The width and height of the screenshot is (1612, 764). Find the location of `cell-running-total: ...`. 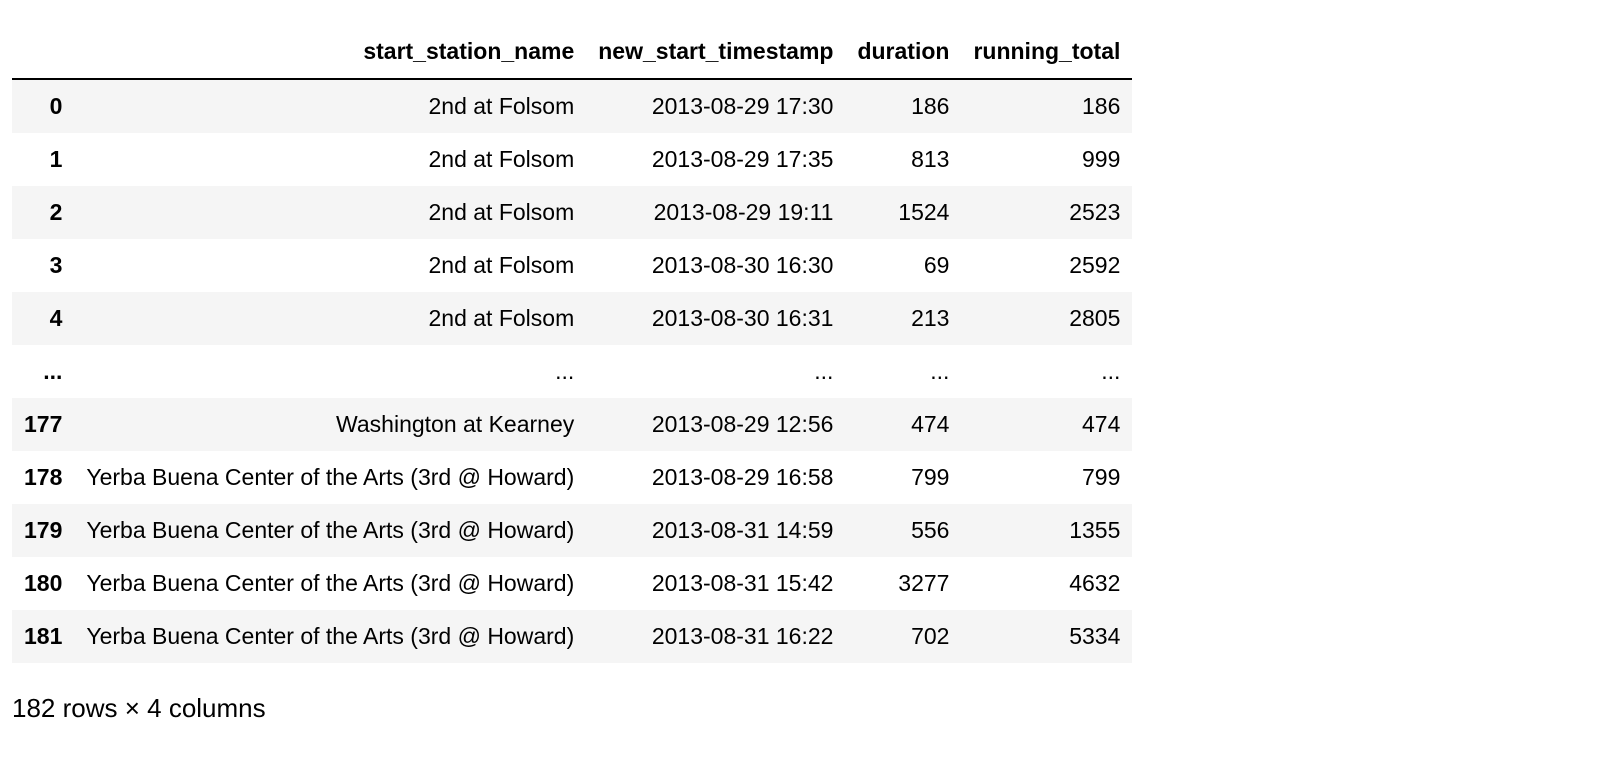

cell-running-total: ... is located at coordinates (1111, 371).